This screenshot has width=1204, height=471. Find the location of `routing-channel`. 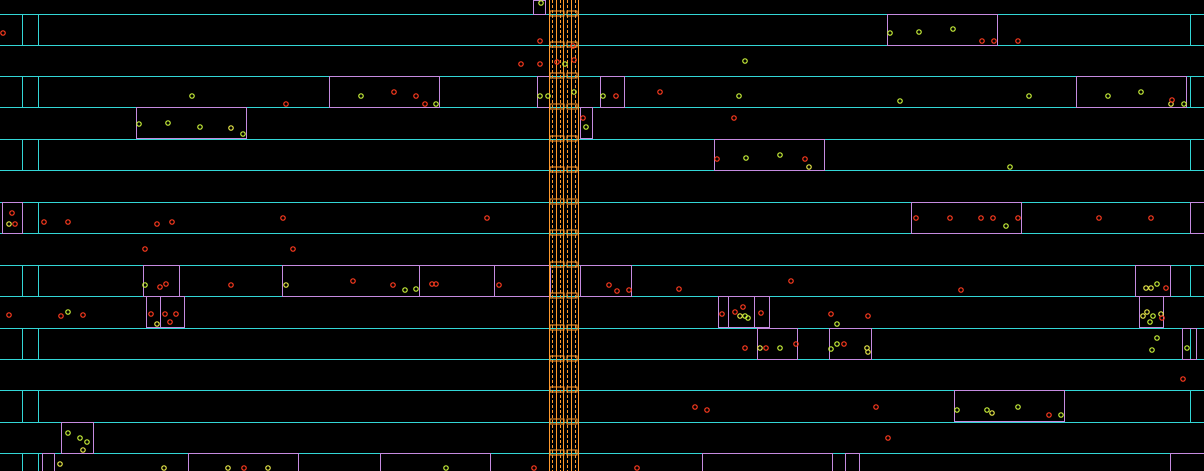

routing-channel is located at coordinates (564, 235).